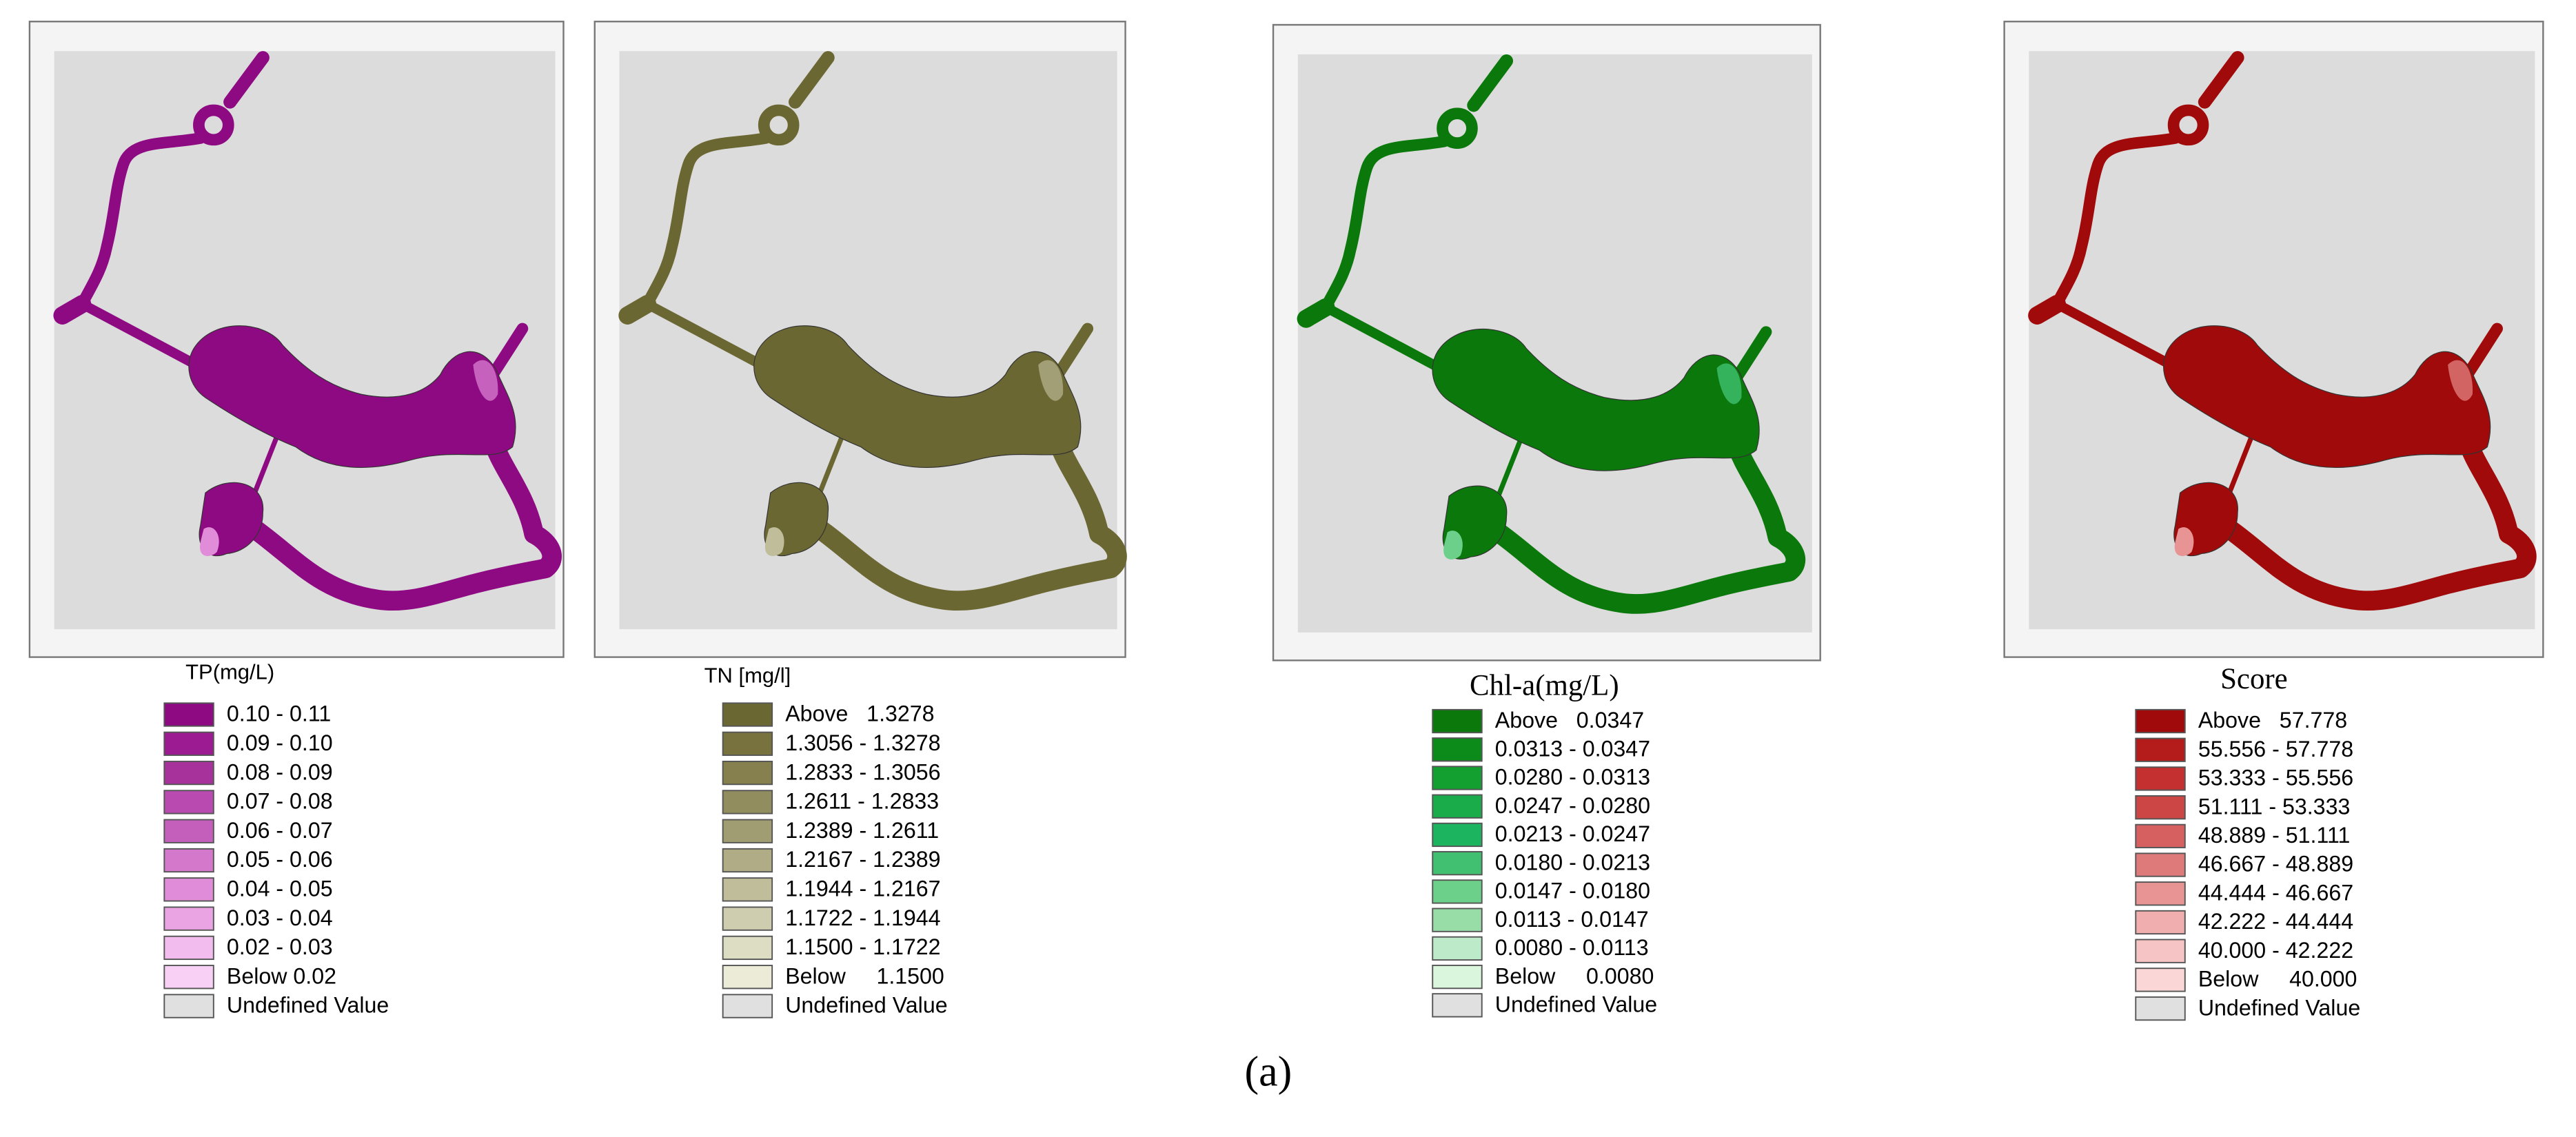 The height and width of the screenshot is (1137, 2576). I want to click on legend-label: 1.2611 - 1.2833, so click(862, 801).